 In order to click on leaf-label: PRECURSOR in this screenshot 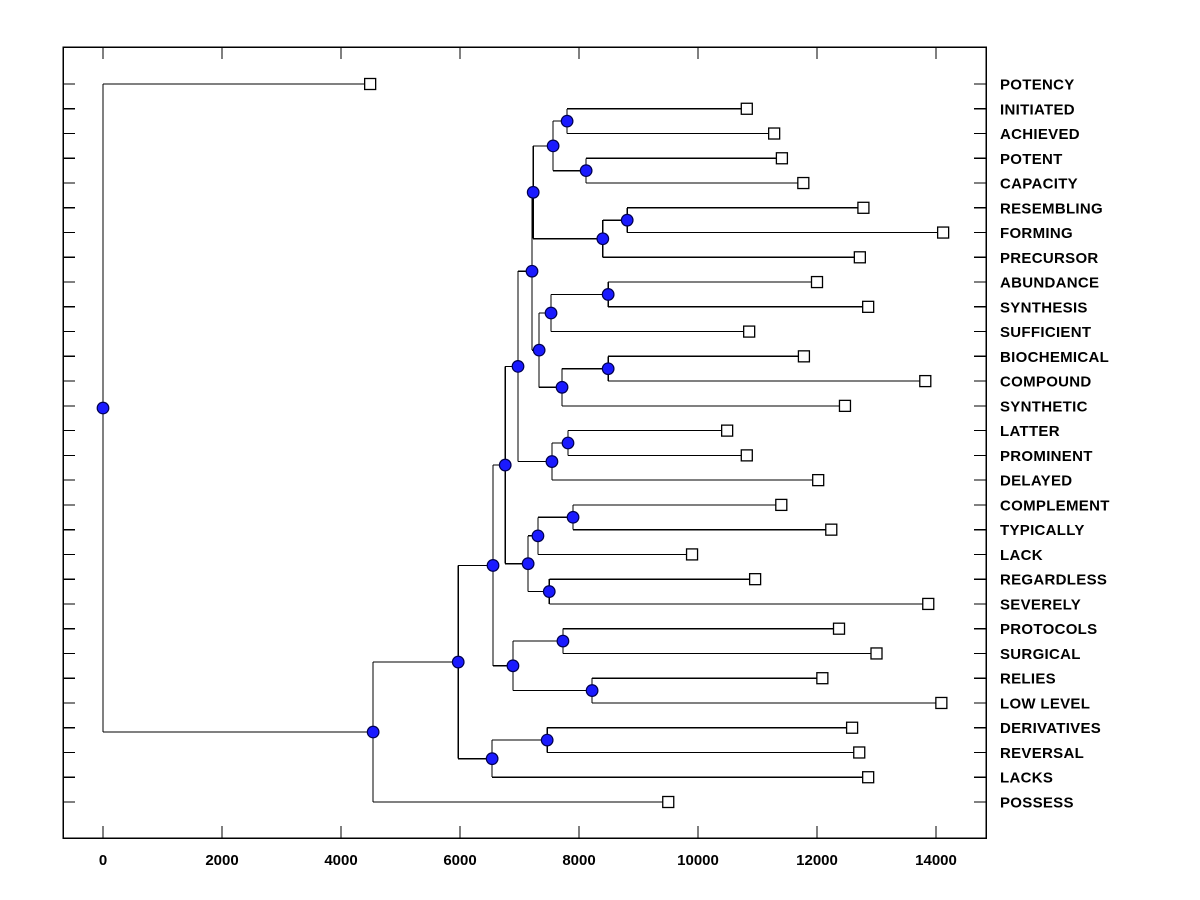, I will do `click(1049, 258)`.